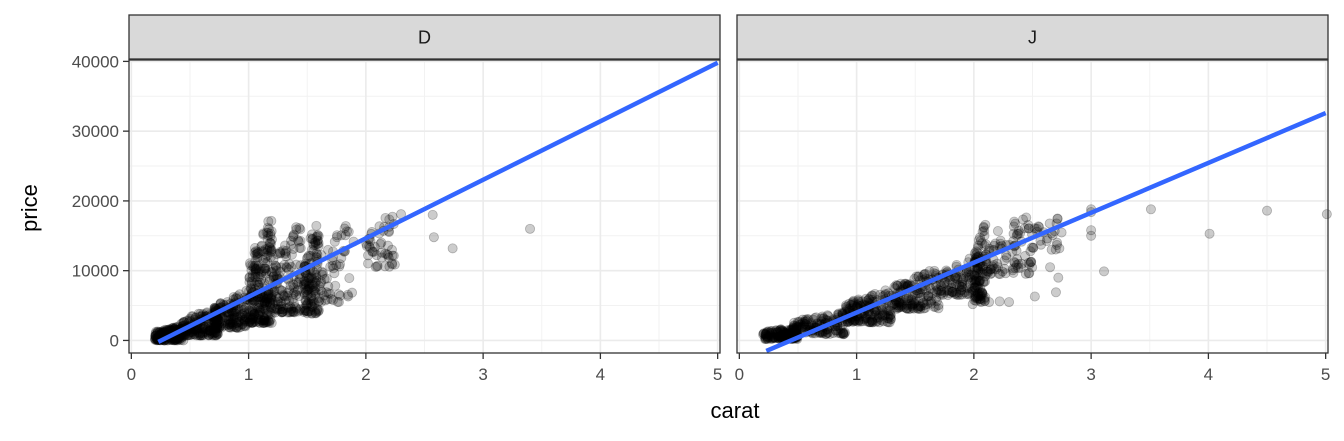  Describe the element at coordinates (856, 374) in the screenshot. I see `x-tick-label: 1` at that location.